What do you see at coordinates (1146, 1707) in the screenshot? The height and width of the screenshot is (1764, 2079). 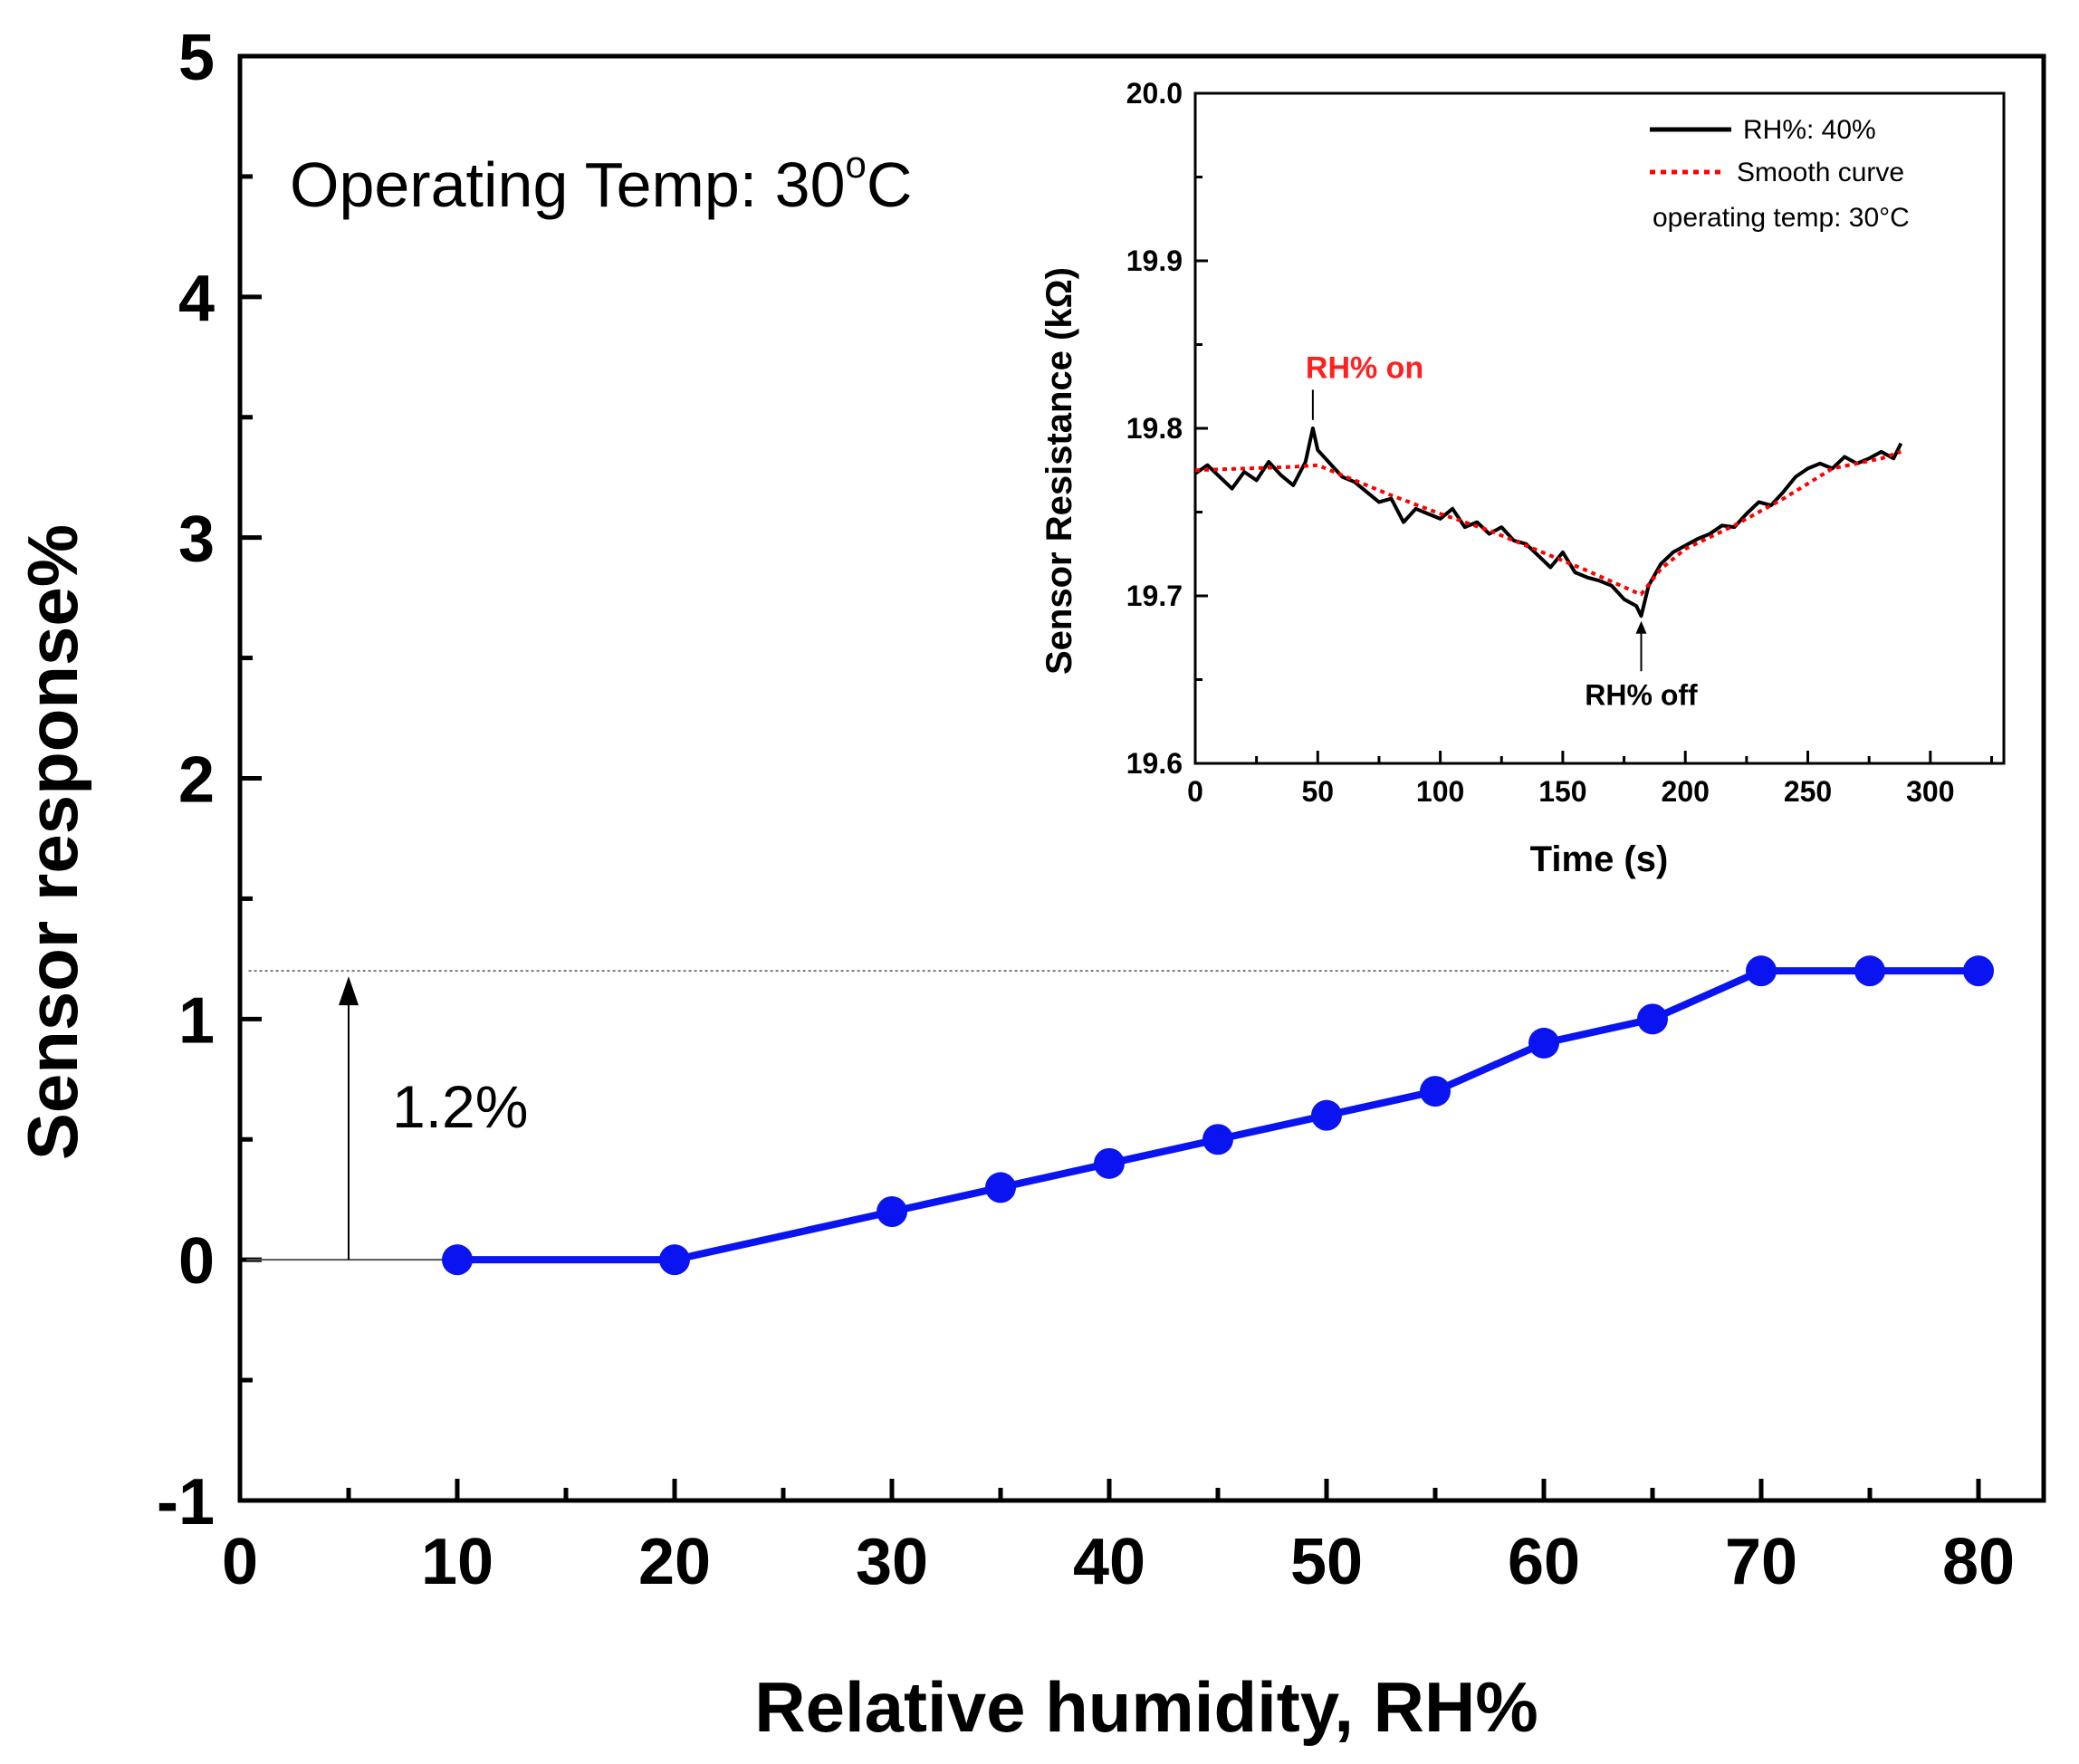 I see `main-x-axis-label: Relative humidity, RH%` at bounding box center [1146, 1707].